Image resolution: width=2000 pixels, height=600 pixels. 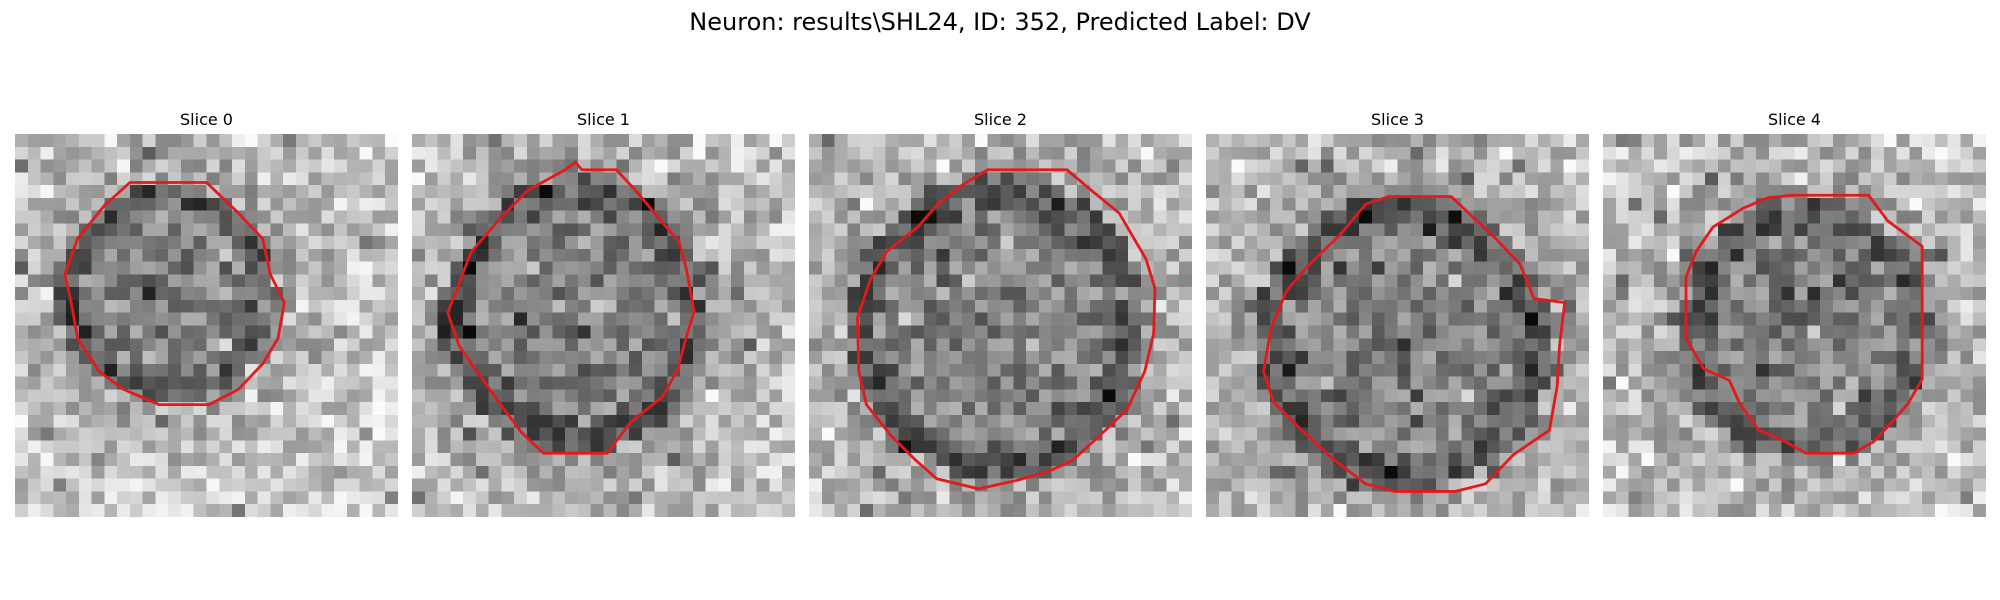 I want to click on slice-title: Slice 1, so click(x=603, y=119).